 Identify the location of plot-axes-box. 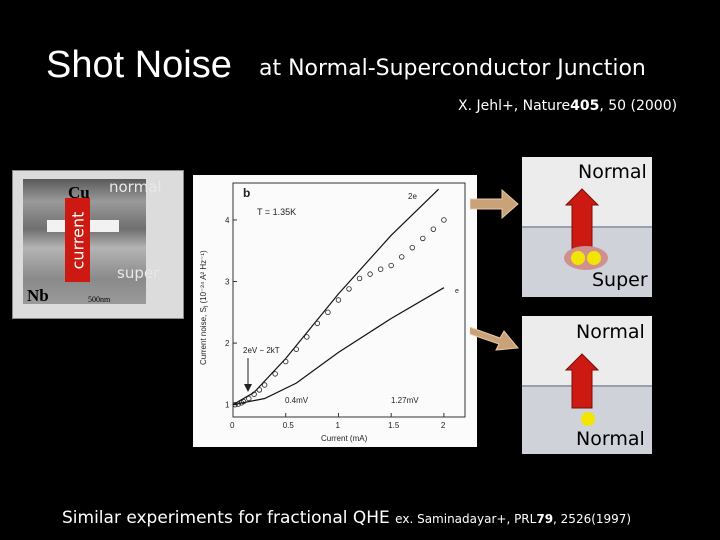
(349, 300).